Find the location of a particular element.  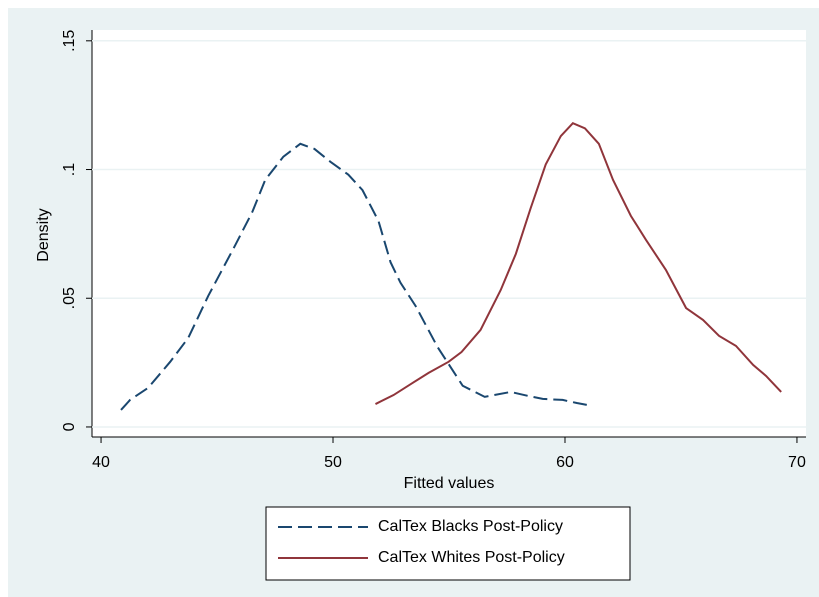

y-tick-label: .15 is located at coordinates (69, 41).